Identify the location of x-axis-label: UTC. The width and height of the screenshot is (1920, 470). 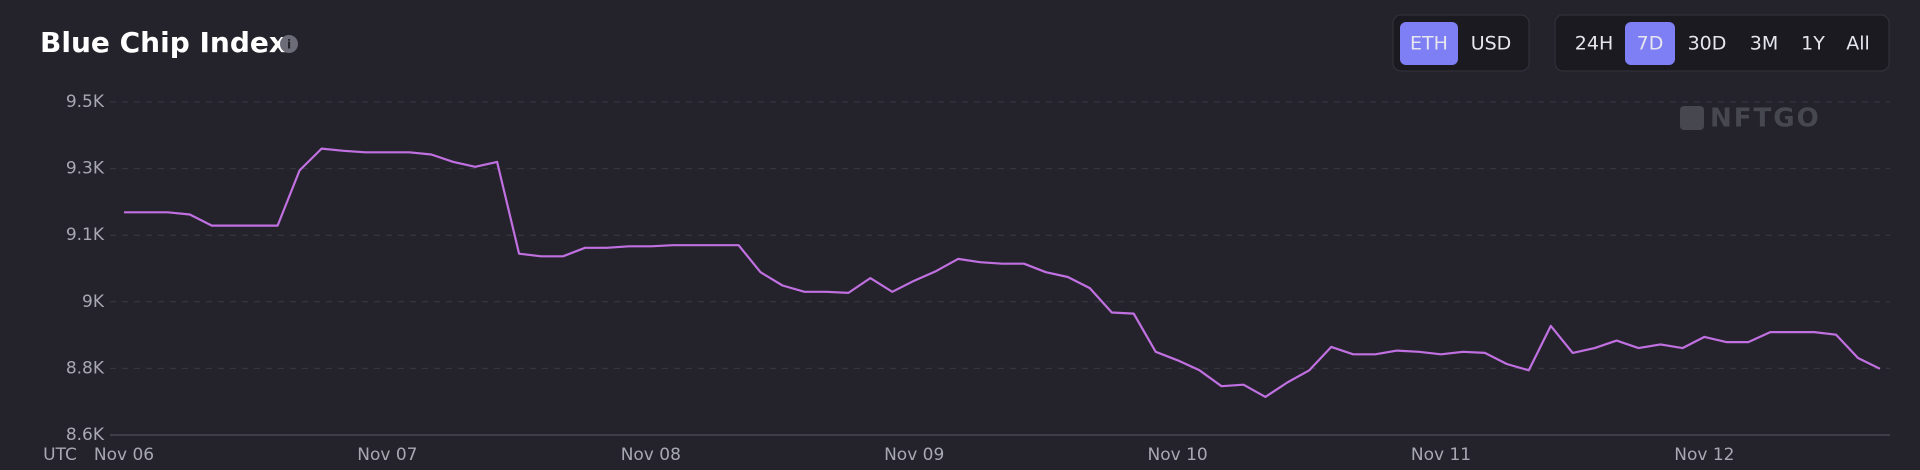
(60, 455).